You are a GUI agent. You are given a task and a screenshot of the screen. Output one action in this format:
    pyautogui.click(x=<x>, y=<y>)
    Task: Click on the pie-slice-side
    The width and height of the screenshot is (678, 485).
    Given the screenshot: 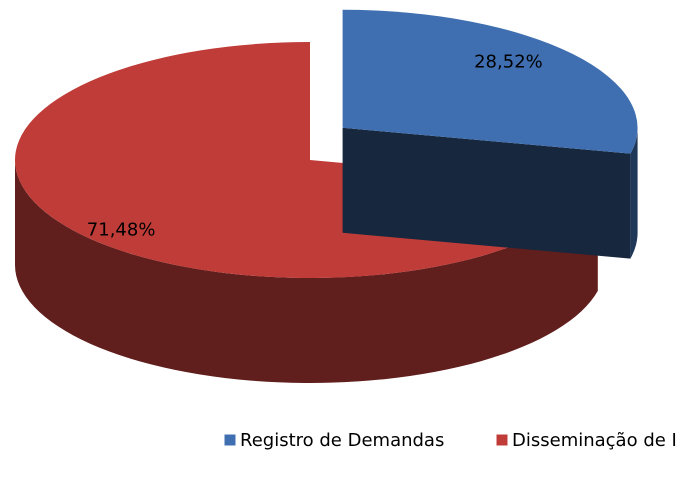 What is the action you would take?
    pyautogui.click(x=634, y=193)
    